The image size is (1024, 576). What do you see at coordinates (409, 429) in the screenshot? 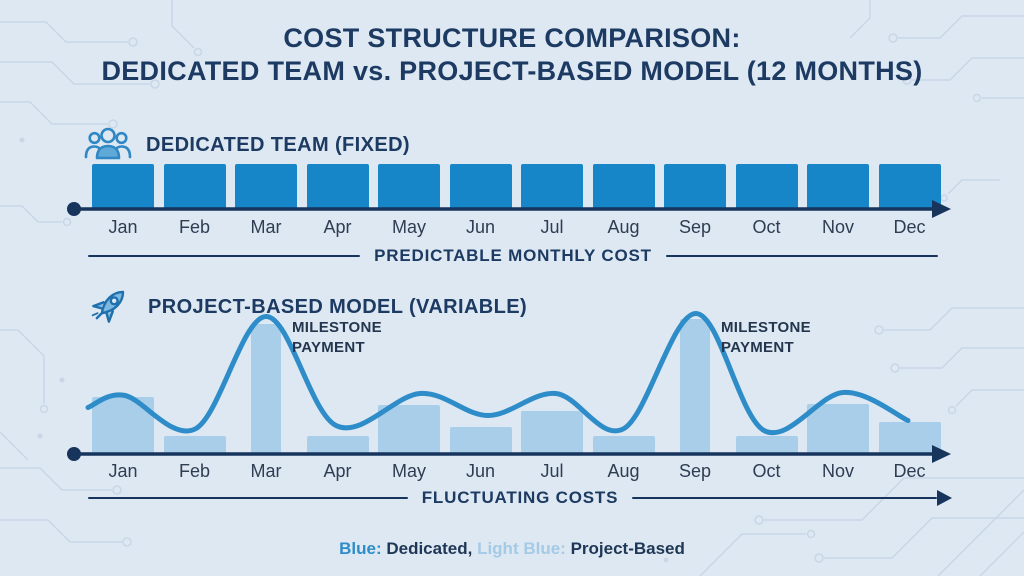
I see `project-bar-may` at bounding box center [409, 429].